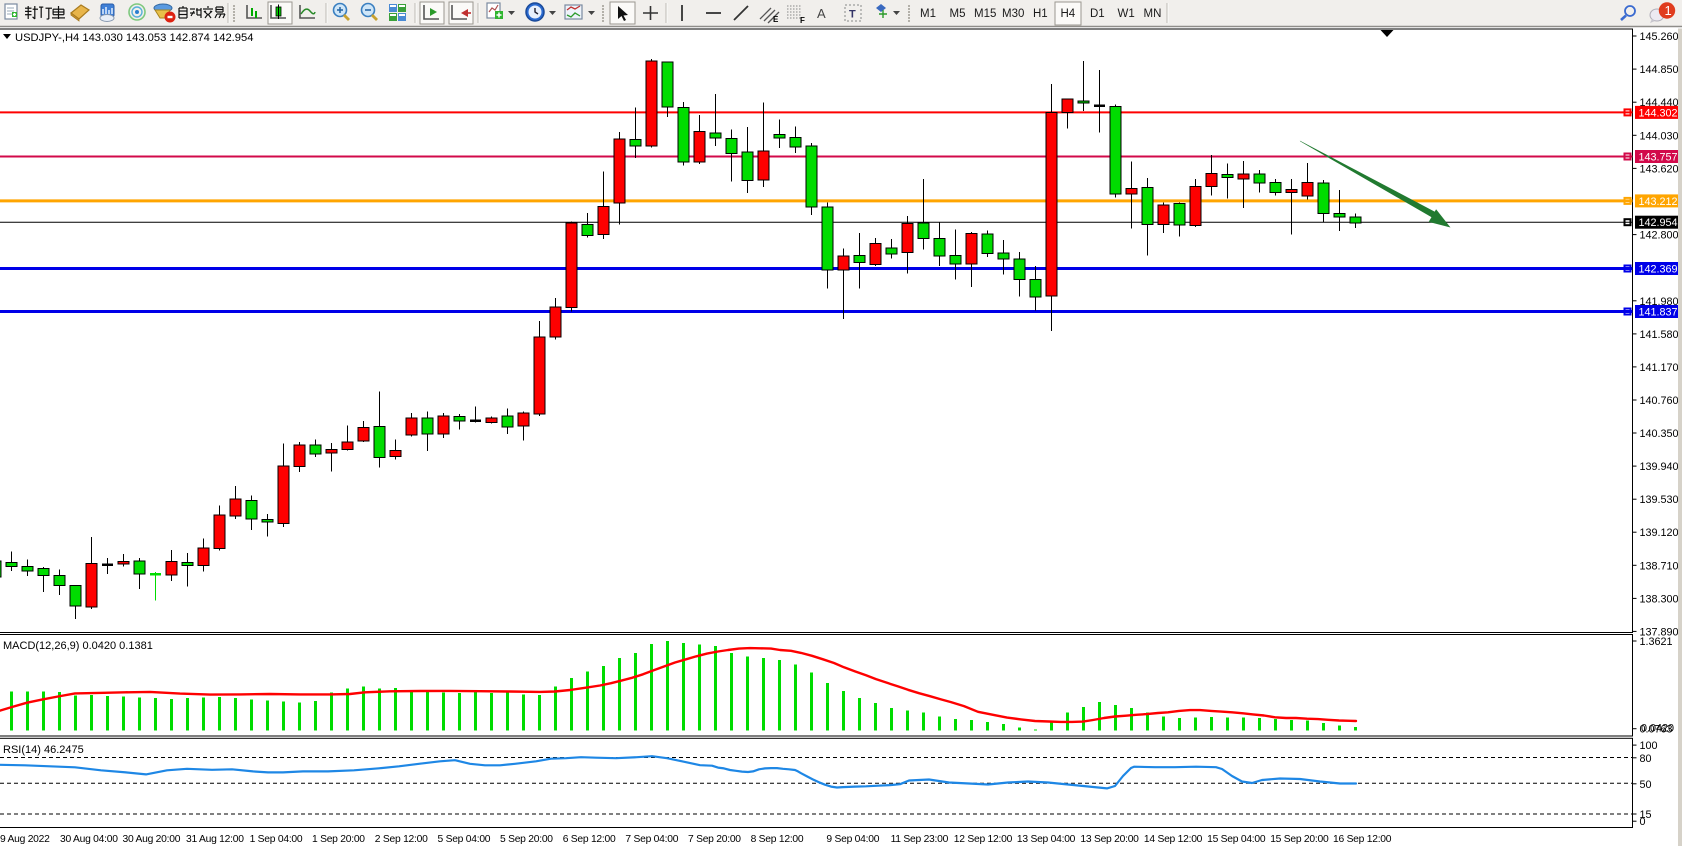  I want to click on svg-text: 9 Sep 04:00, so click(852, 839).